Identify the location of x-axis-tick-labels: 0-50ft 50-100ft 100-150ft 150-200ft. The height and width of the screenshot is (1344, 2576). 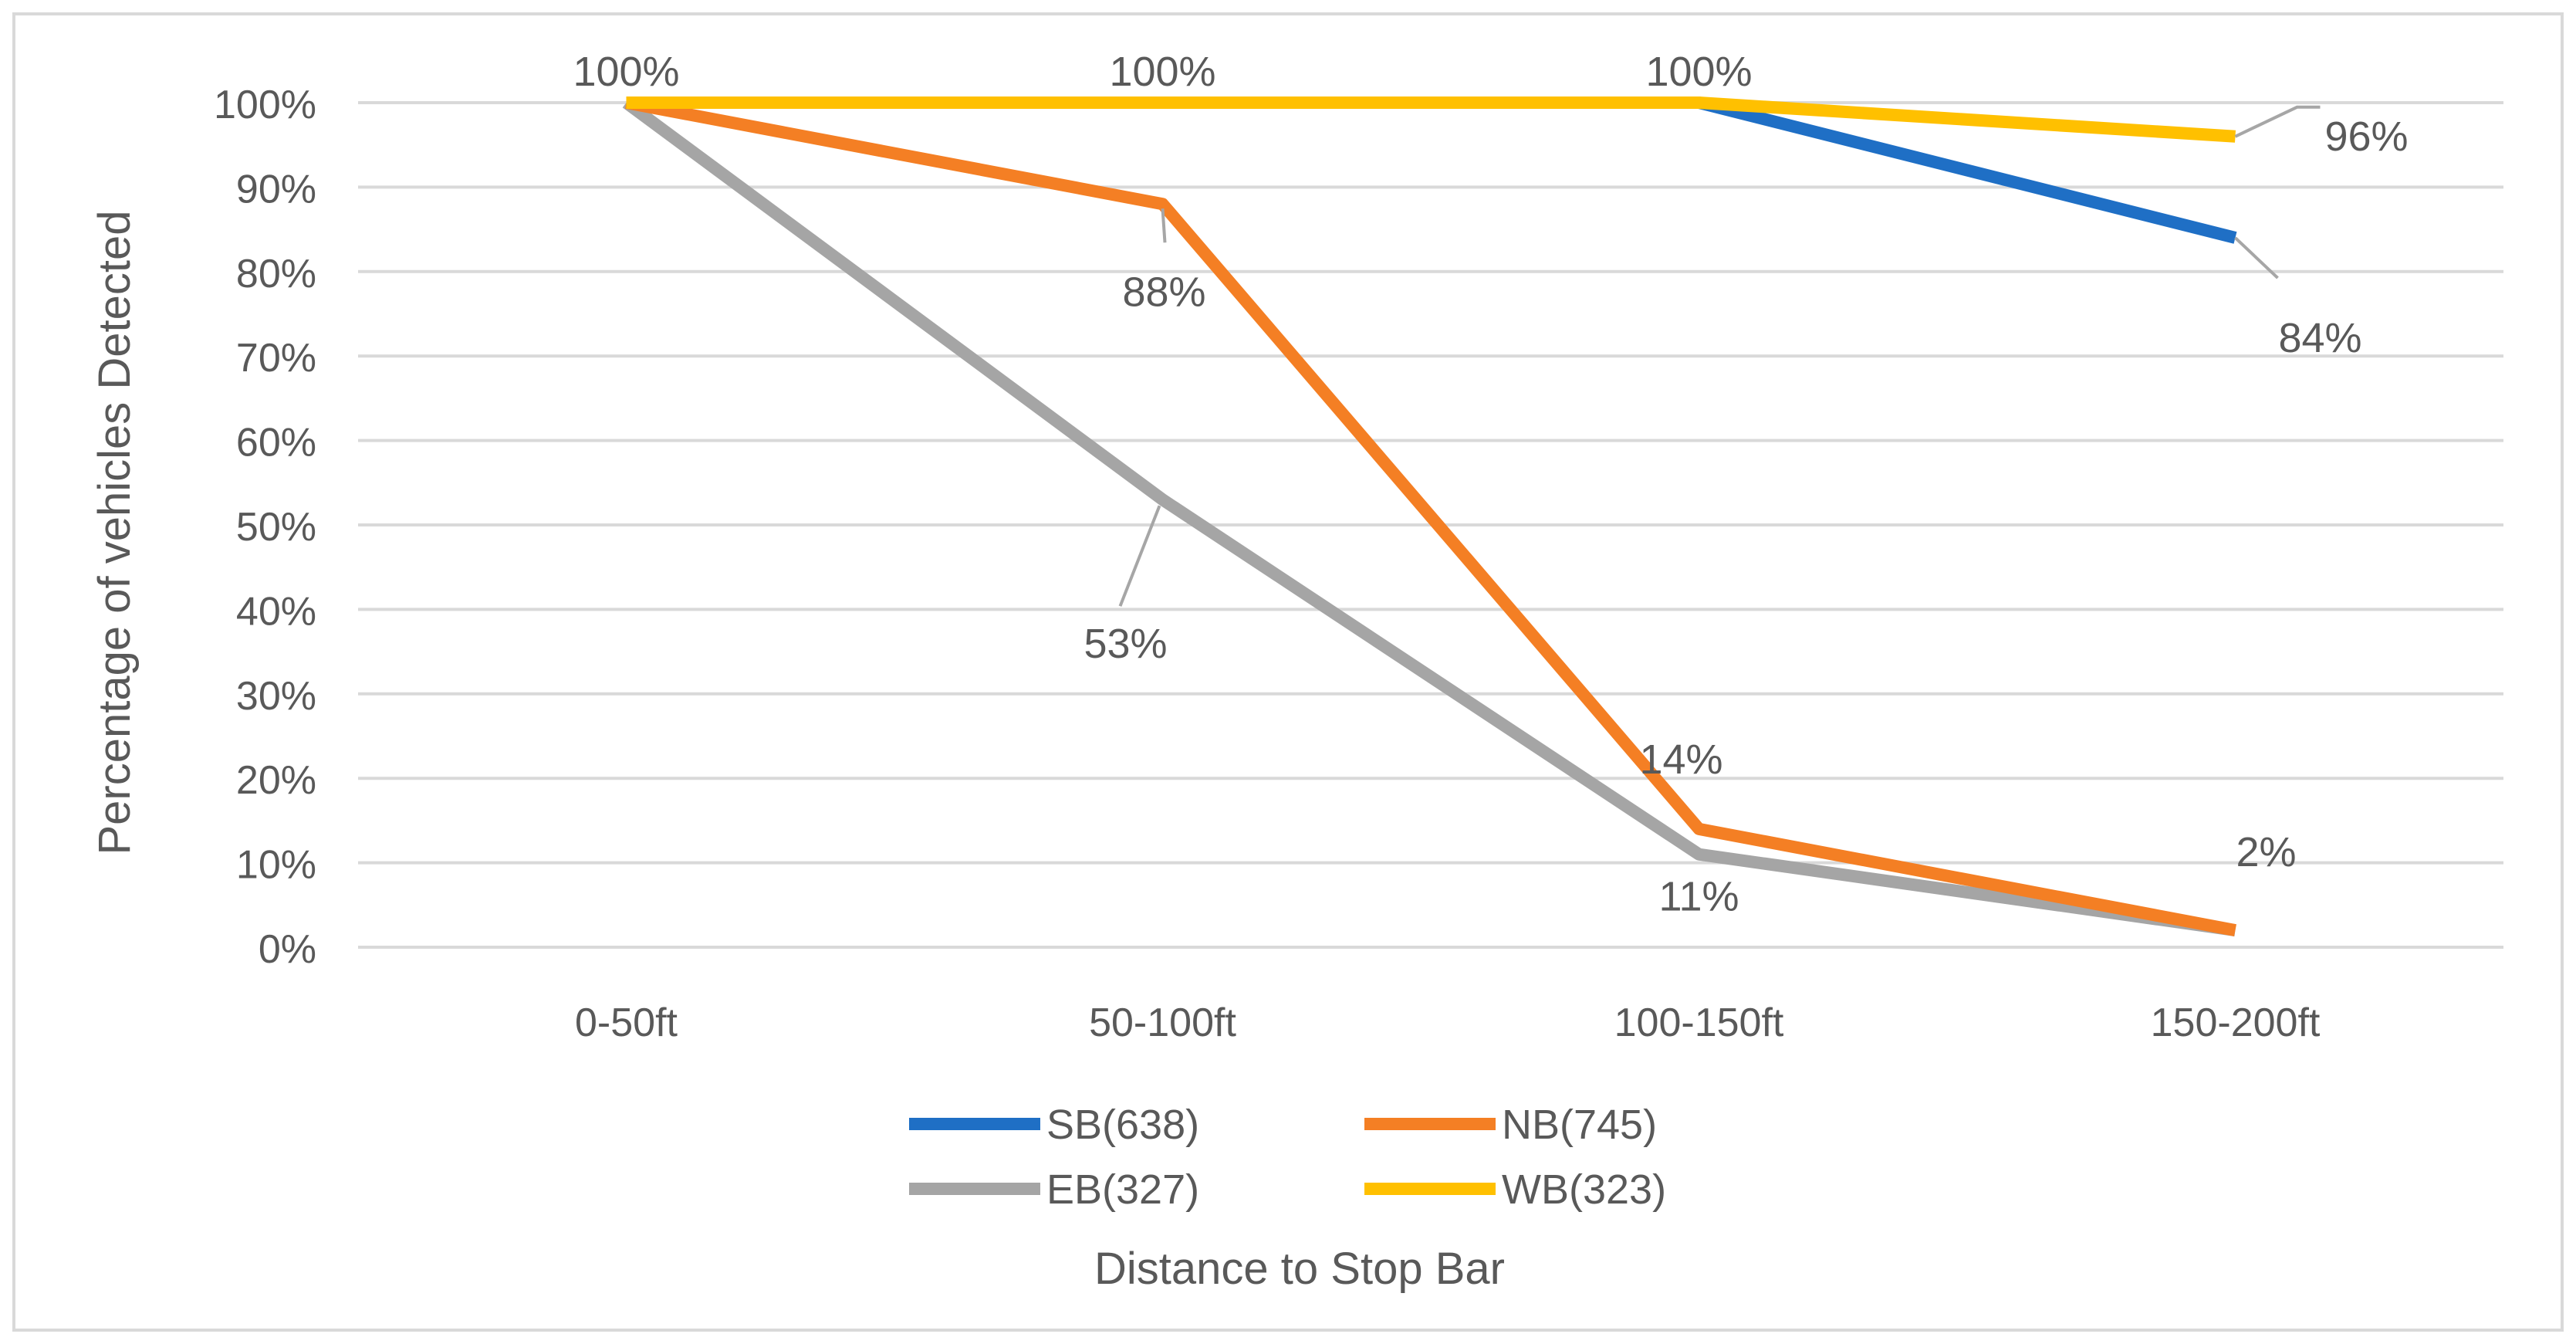
(1448, 1022).